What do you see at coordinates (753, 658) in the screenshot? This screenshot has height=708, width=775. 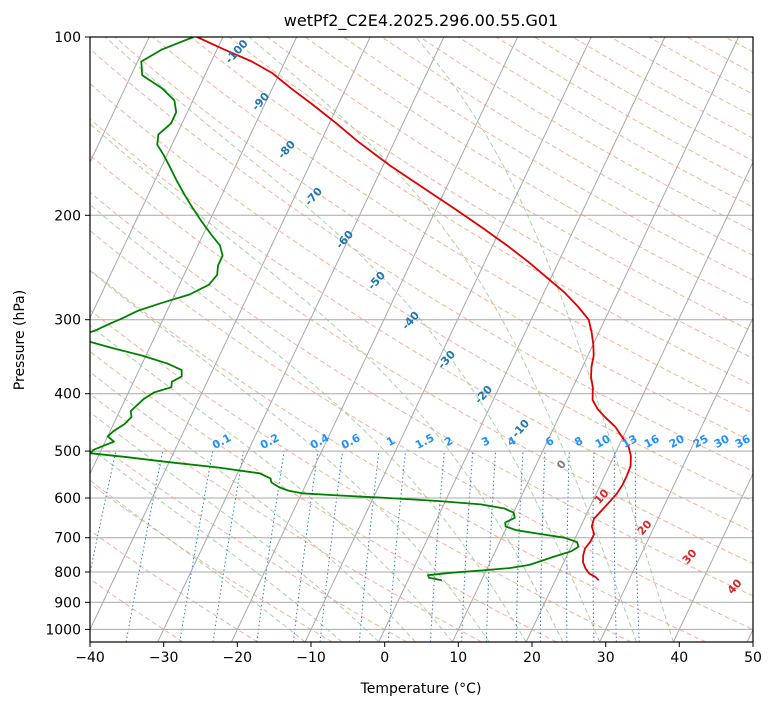 I see `x-tick-label: 50` at bounding box center [753, 658].